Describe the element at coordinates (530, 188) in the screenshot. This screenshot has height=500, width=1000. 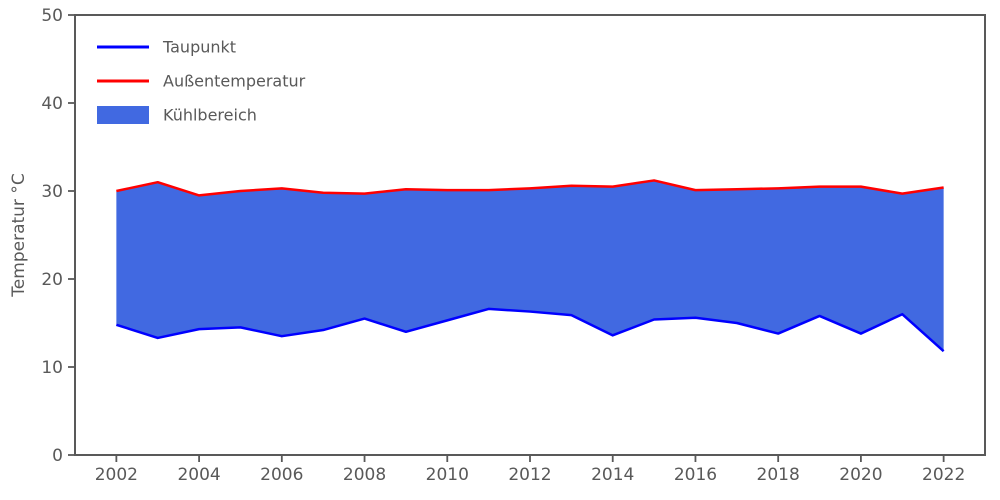
I see `line-aussentemperatur` at that location.